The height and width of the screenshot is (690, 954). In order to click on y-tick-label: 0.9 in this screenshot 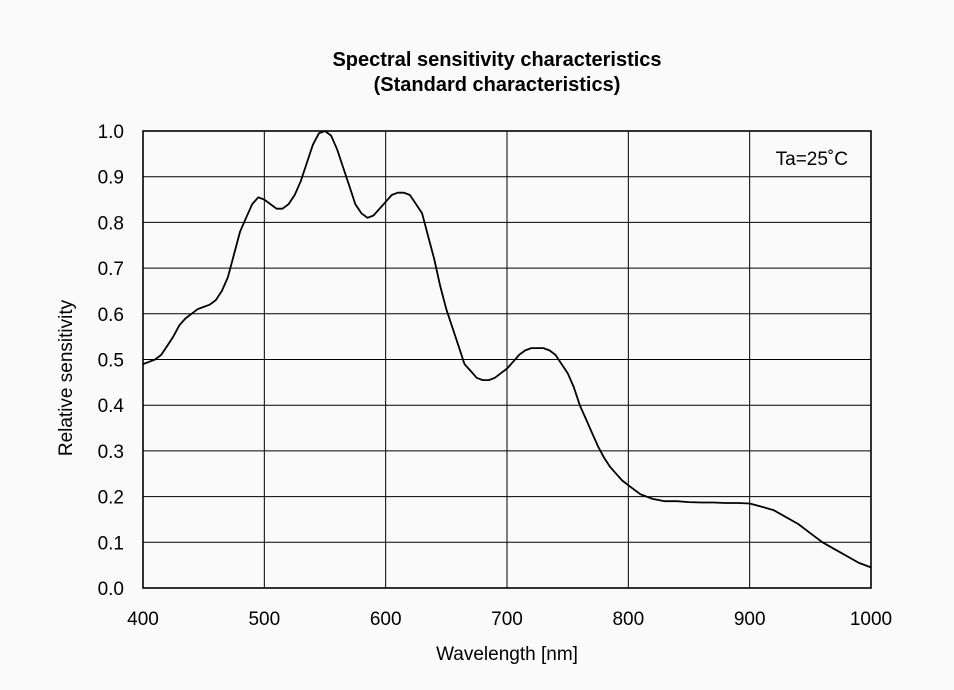, I will do `click(111, 178)`.